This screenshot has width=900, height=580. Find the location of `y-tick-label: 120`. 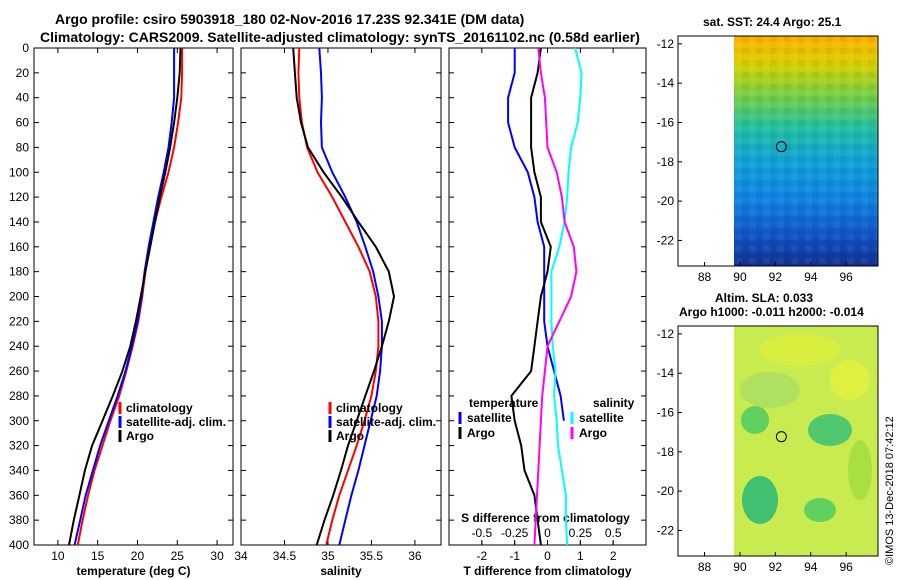

y-tick-label: 120 is located at coordinates (19, 197).